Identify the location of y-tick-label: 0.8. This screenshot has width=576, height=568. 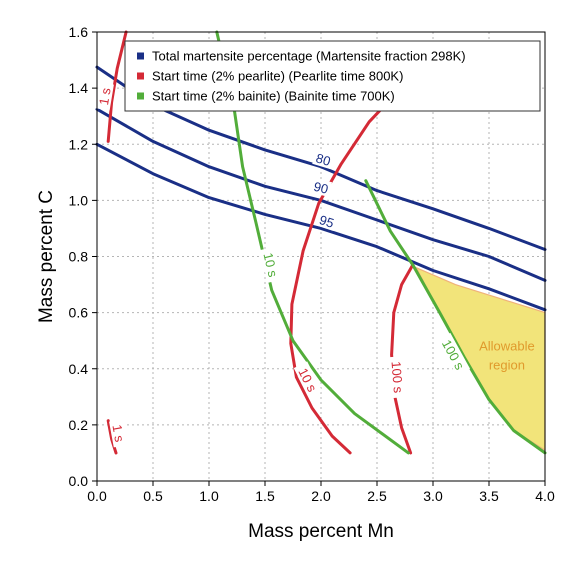
(79, 257).